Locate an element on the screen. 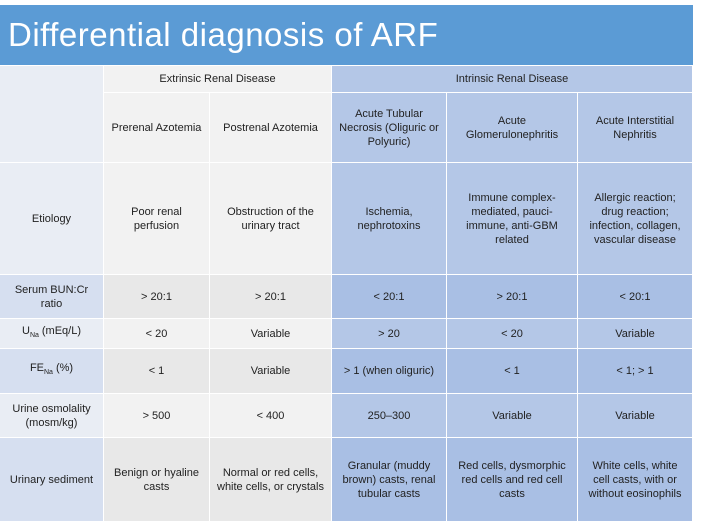  cell: < 1; > 1 is located at coordinates (635, 371).